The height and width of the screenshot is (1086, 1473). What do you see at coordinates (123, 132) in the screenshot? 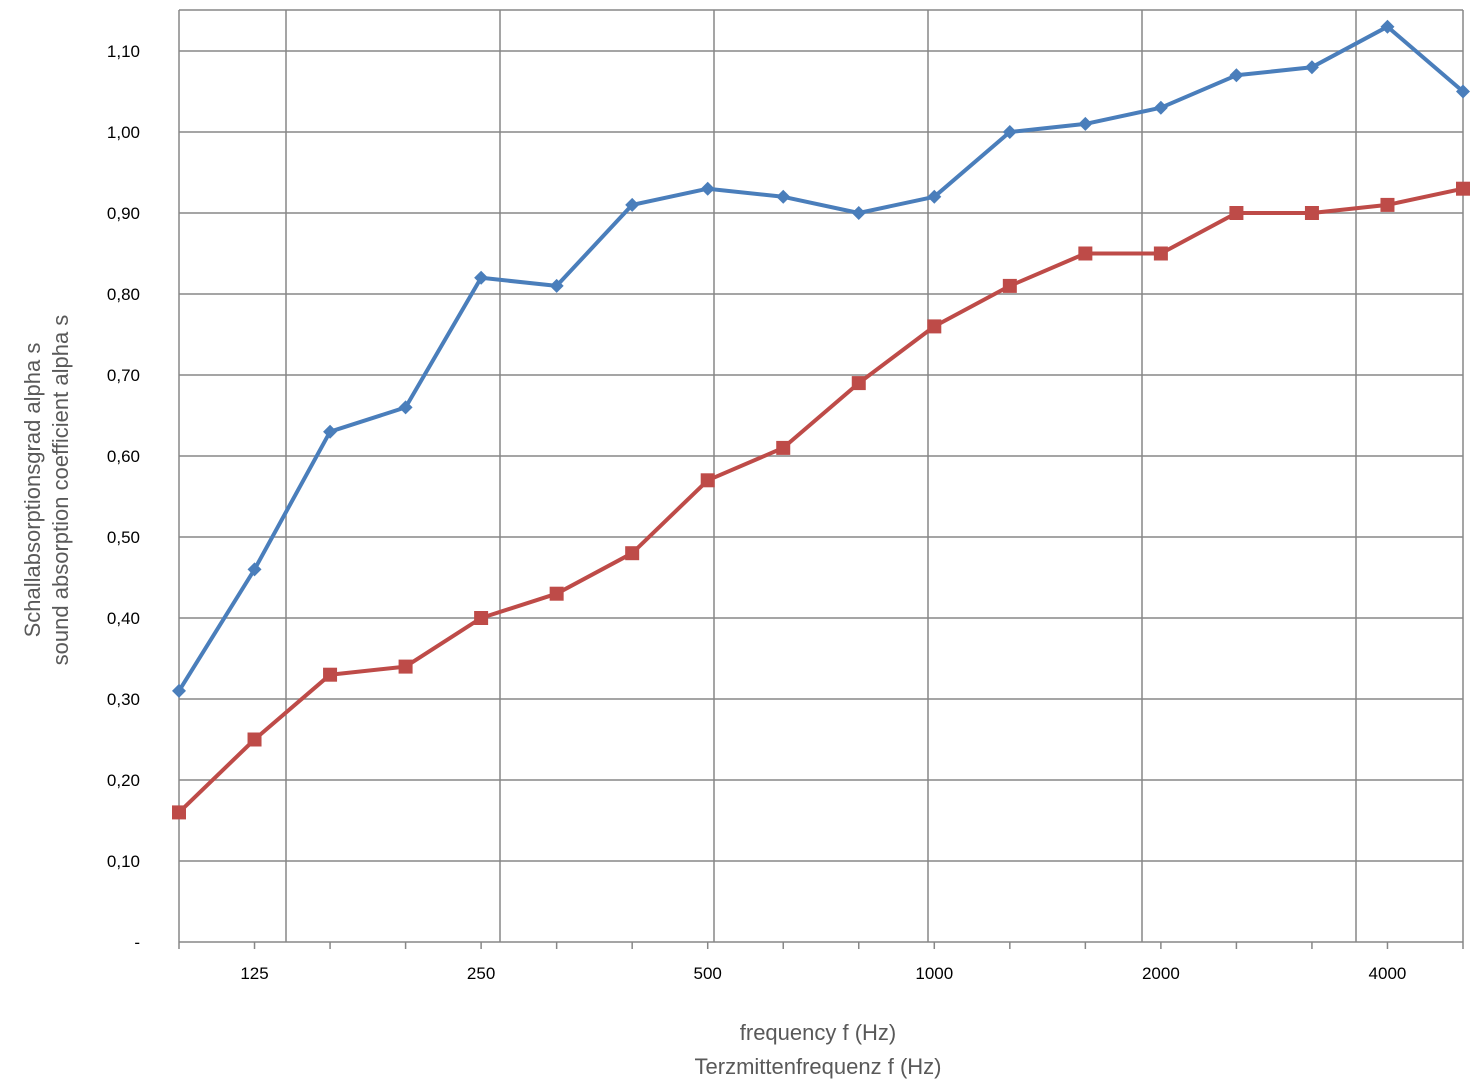
I see `y-tick-label: 1,00` at bounding box center [123, 132].